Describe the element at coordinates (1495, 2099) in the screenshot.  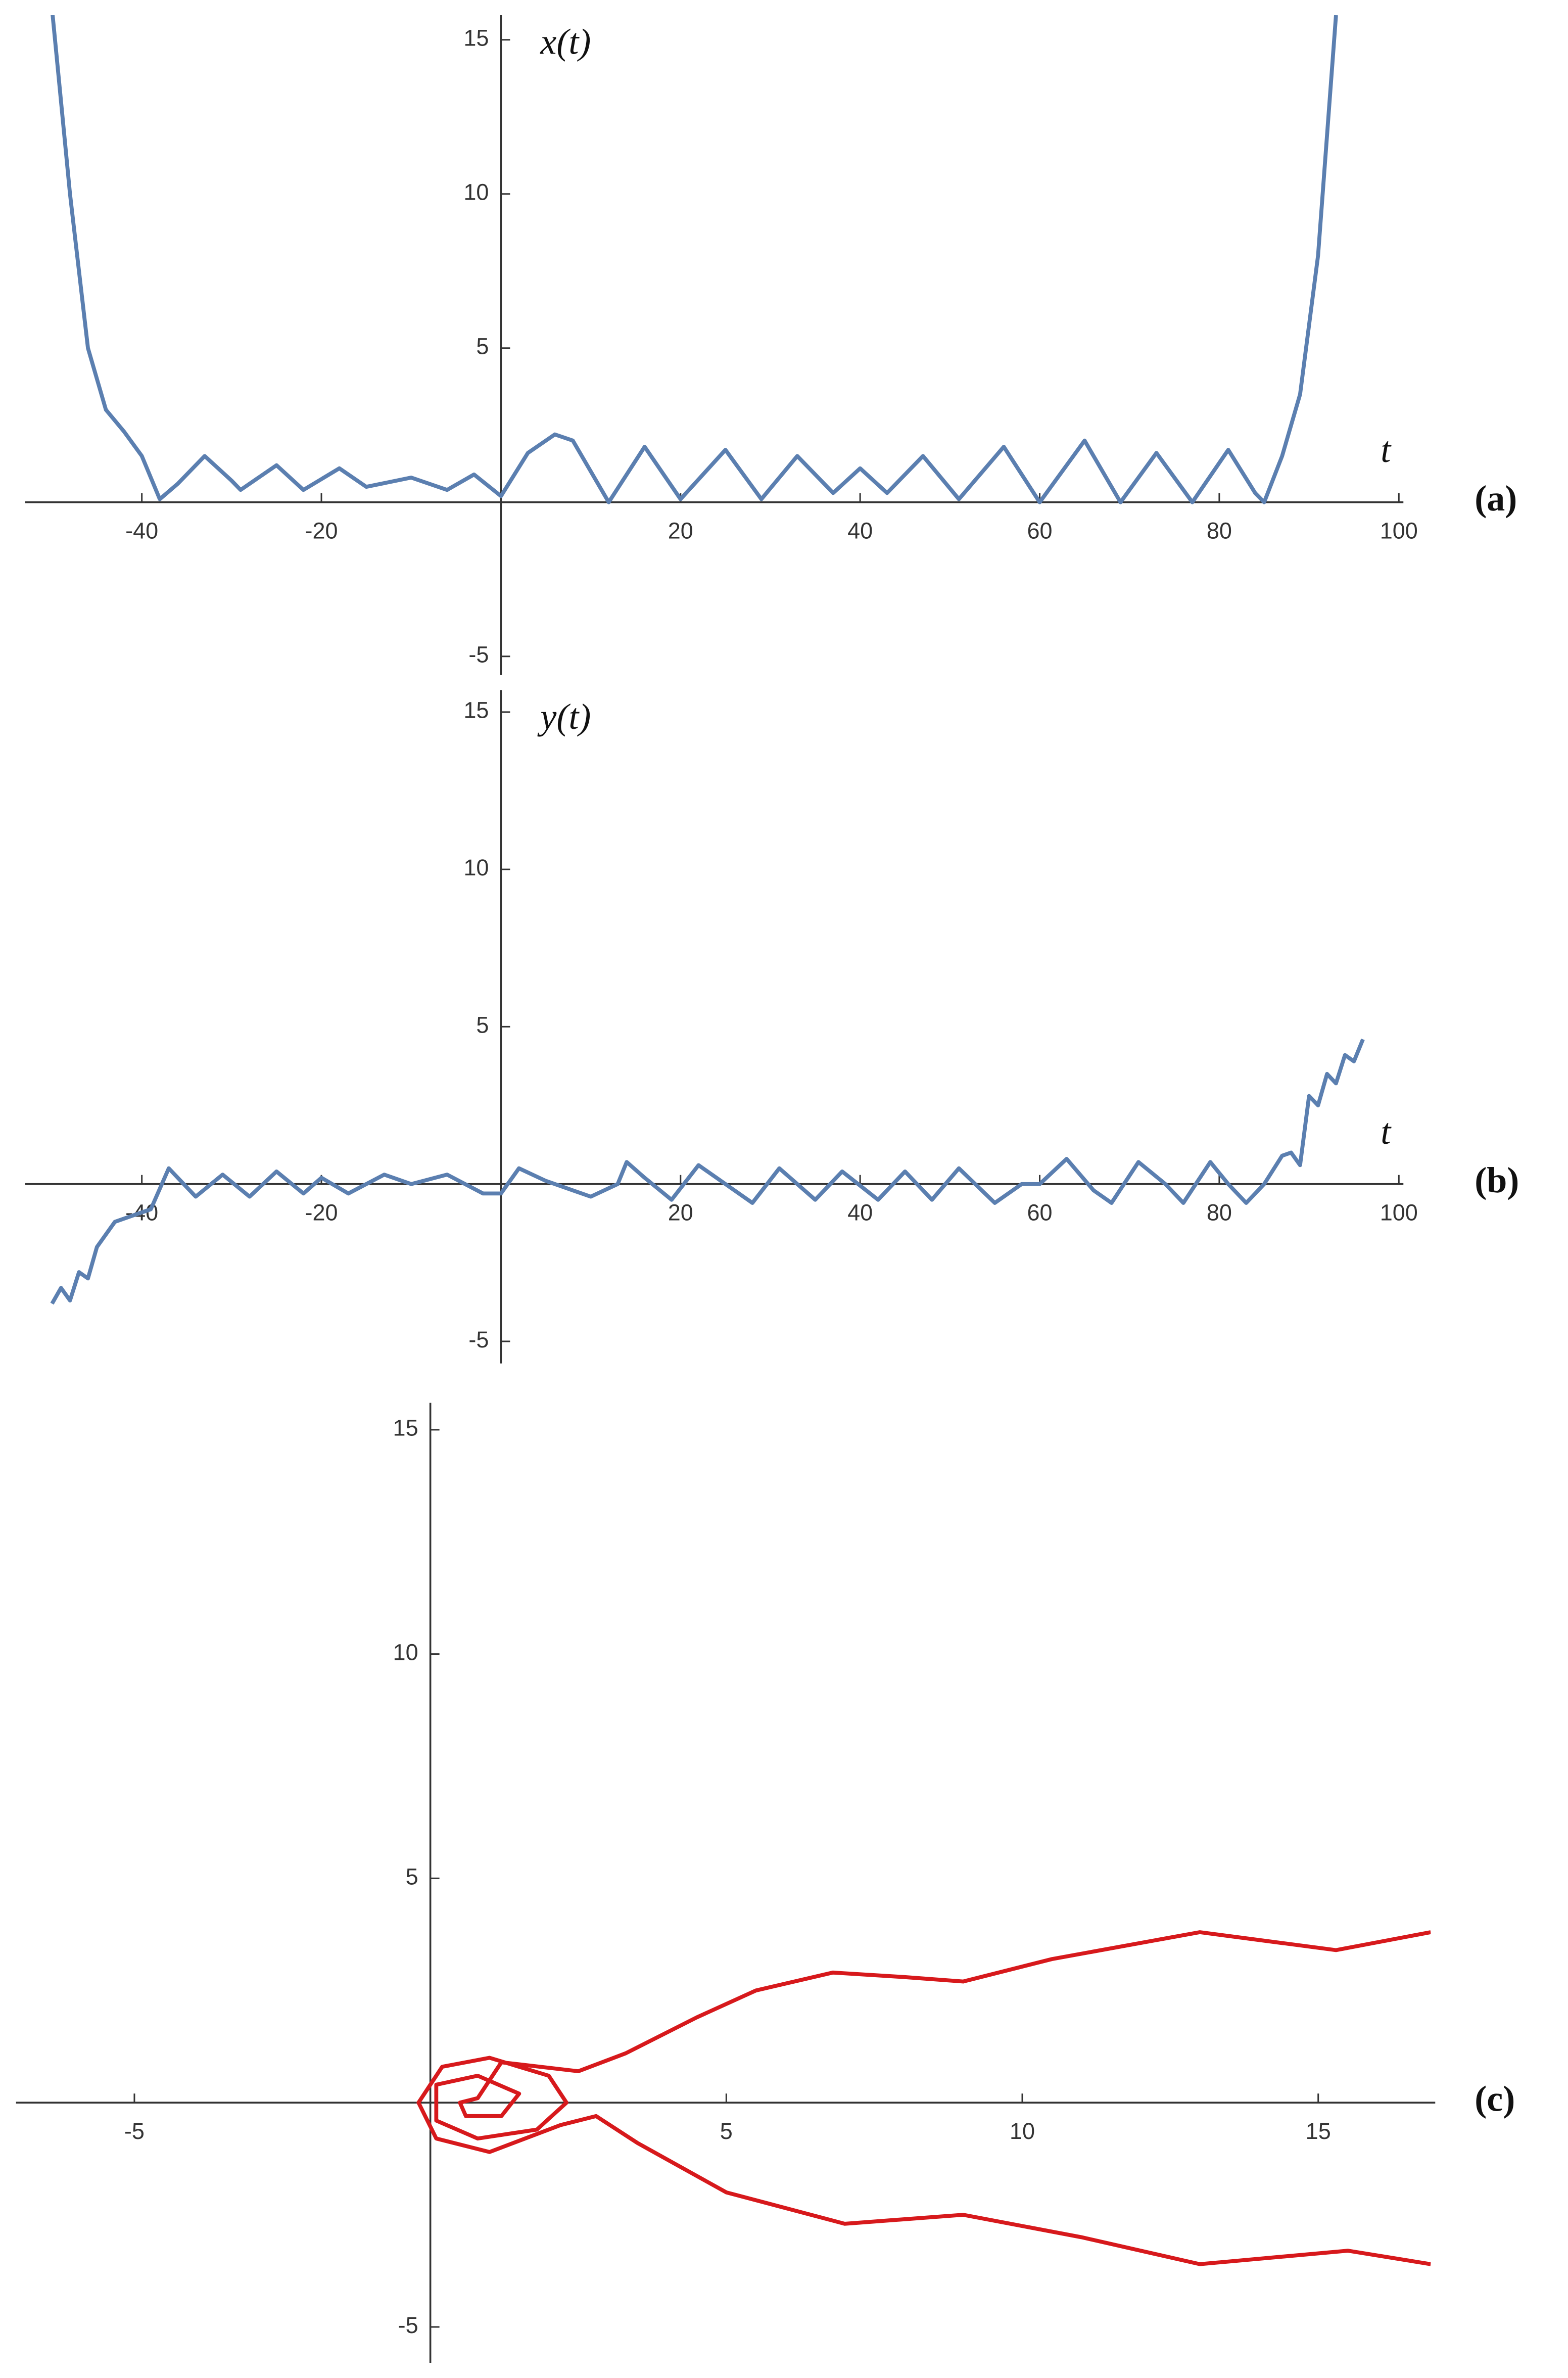
I see `panel-label: (c)` at that location.